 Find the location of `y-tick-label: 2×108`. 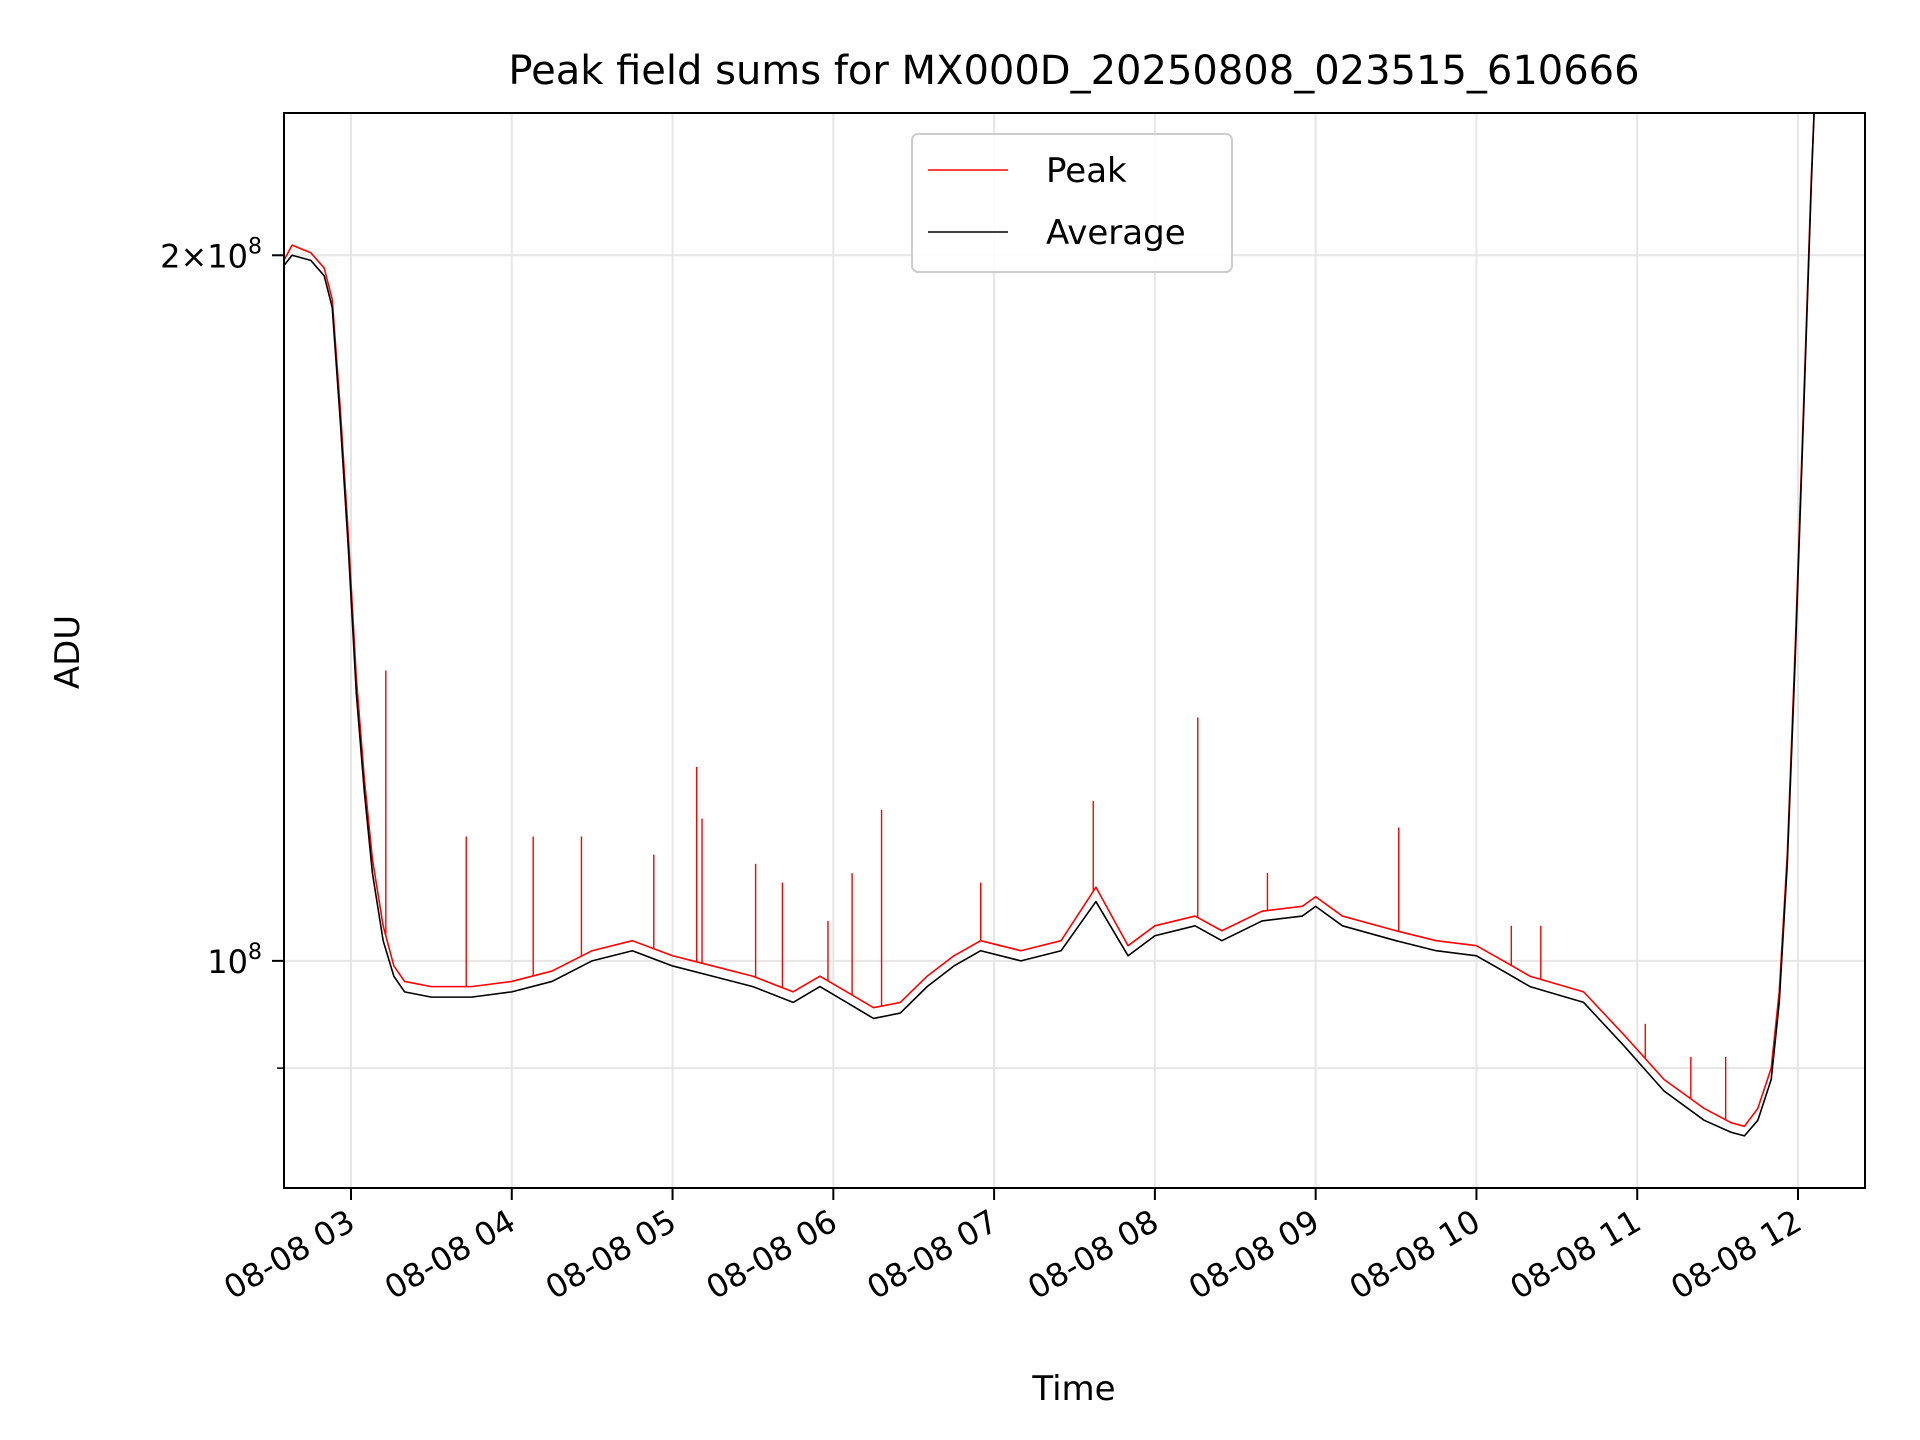

y-tick-label: 2×108 is located at coordinates (211, 254).